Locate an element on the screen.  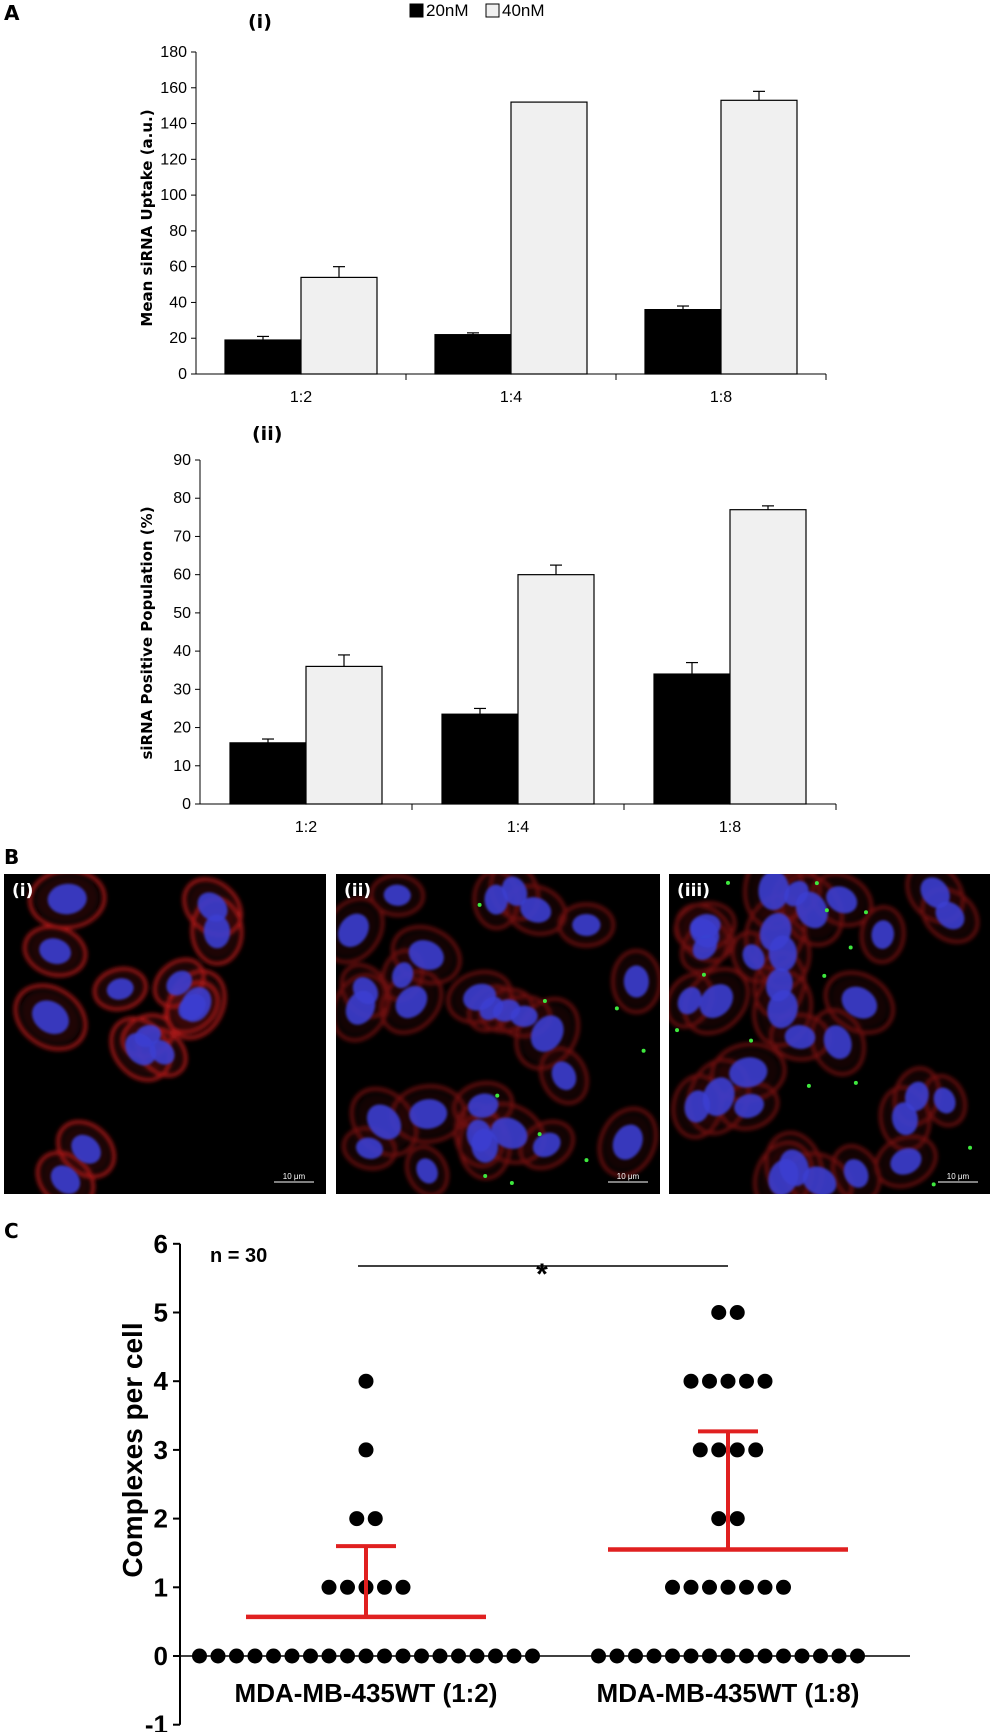
chart-c-category-label: MDA-MB-435WT (1:8) is located at coordinates (728, 1693).